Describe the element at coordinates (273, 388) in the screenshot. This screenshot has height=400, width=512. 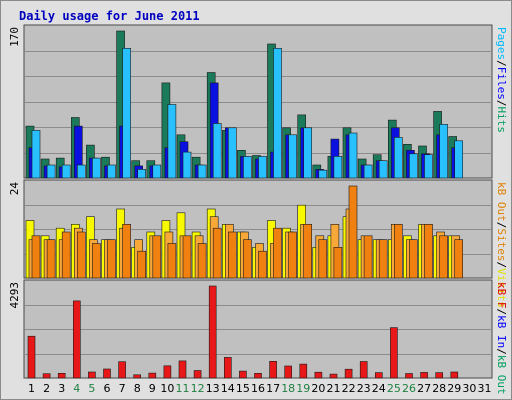
I see `x-tick-label-17: 17` at that location.